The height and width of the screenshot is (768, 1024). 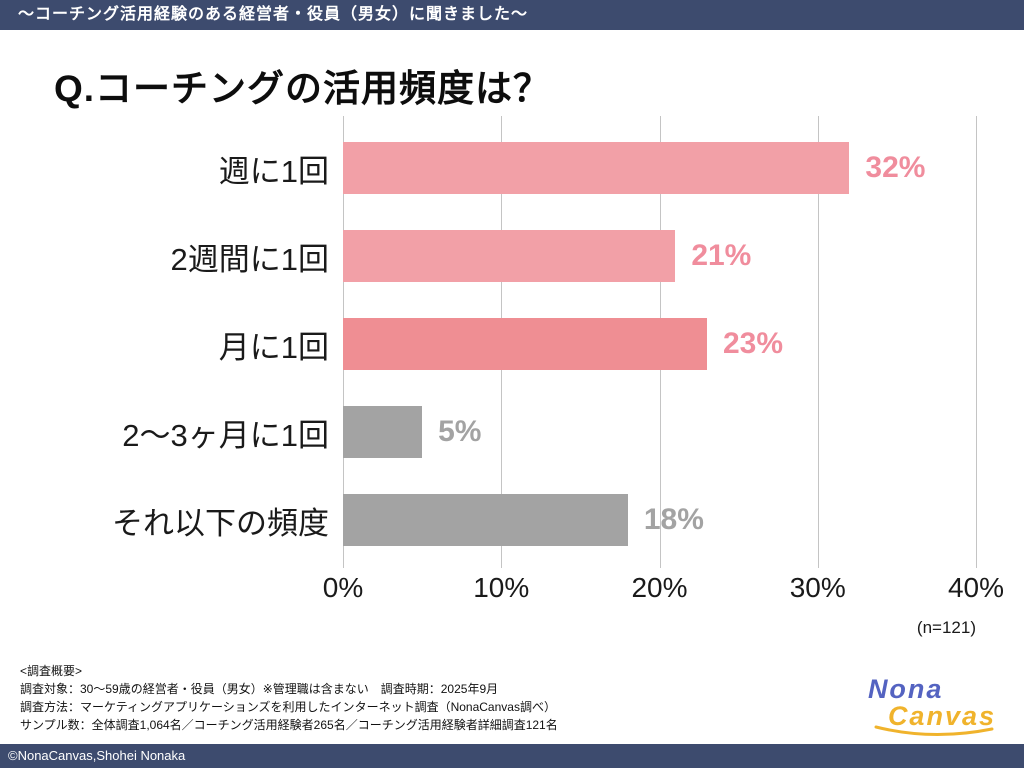 What do you see at coordinates (946, 627) in the screenshot?
I see `sample-size-note: (n=121)` at bounding box center [946, 627].